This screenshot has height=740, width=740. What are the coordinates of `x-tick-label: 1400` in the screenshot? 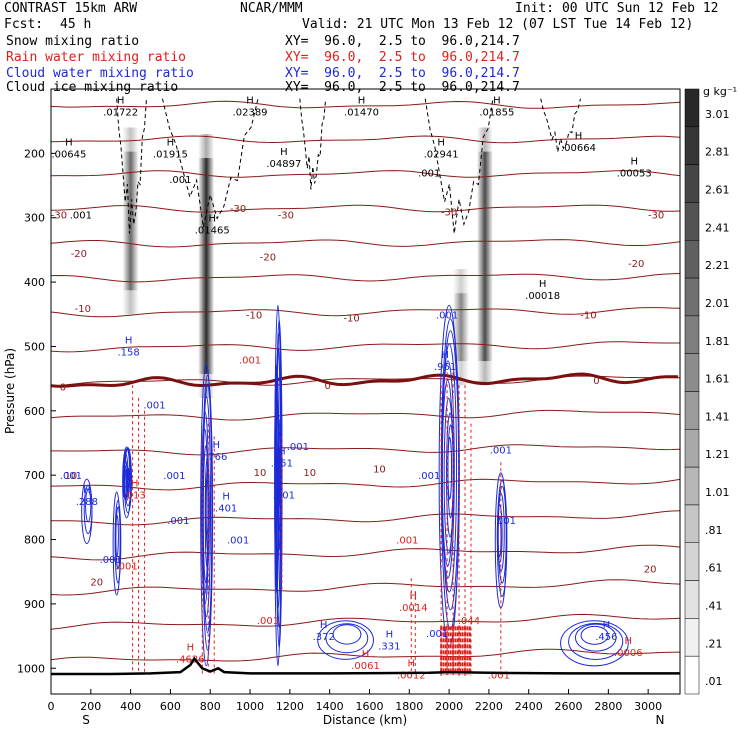 It's located at (330, 706).